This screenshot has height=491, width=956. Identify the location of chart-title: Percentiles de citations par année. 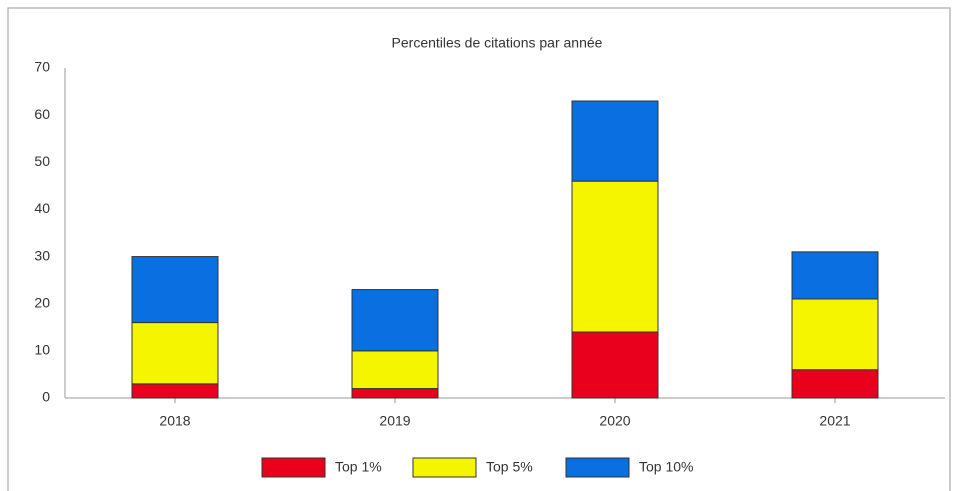
(497, 43).